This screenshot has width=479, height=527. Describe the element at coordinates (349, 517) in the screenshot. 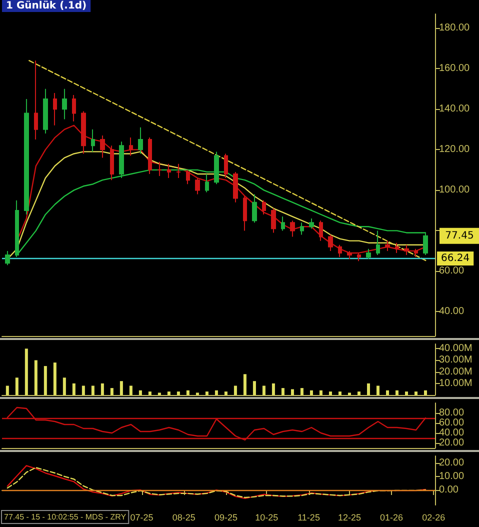

I see `x-tick-label: 12-25` at that location.